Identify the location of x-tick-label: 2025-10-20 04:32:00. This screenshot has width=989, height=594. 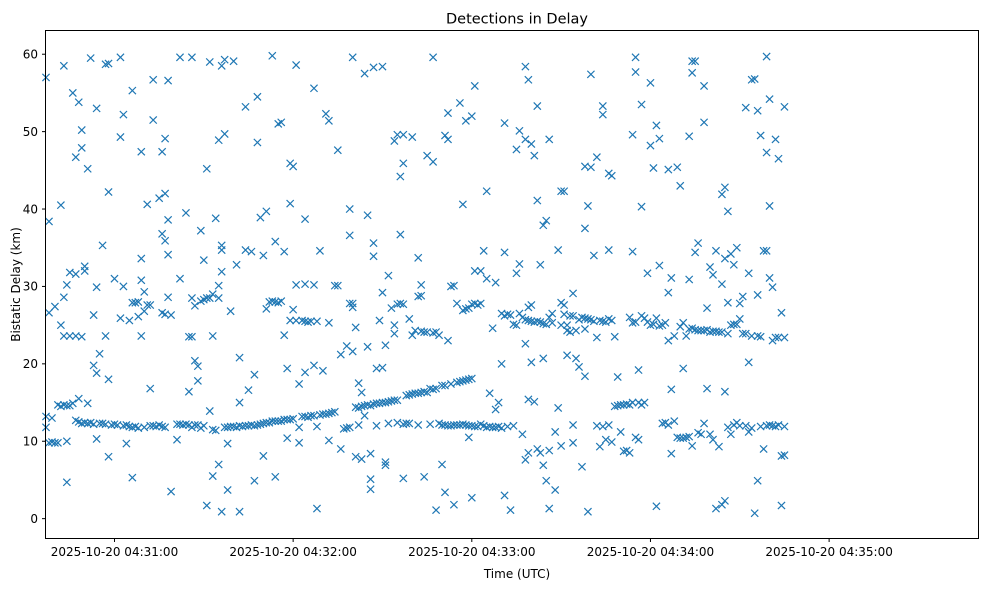
(292, 552).